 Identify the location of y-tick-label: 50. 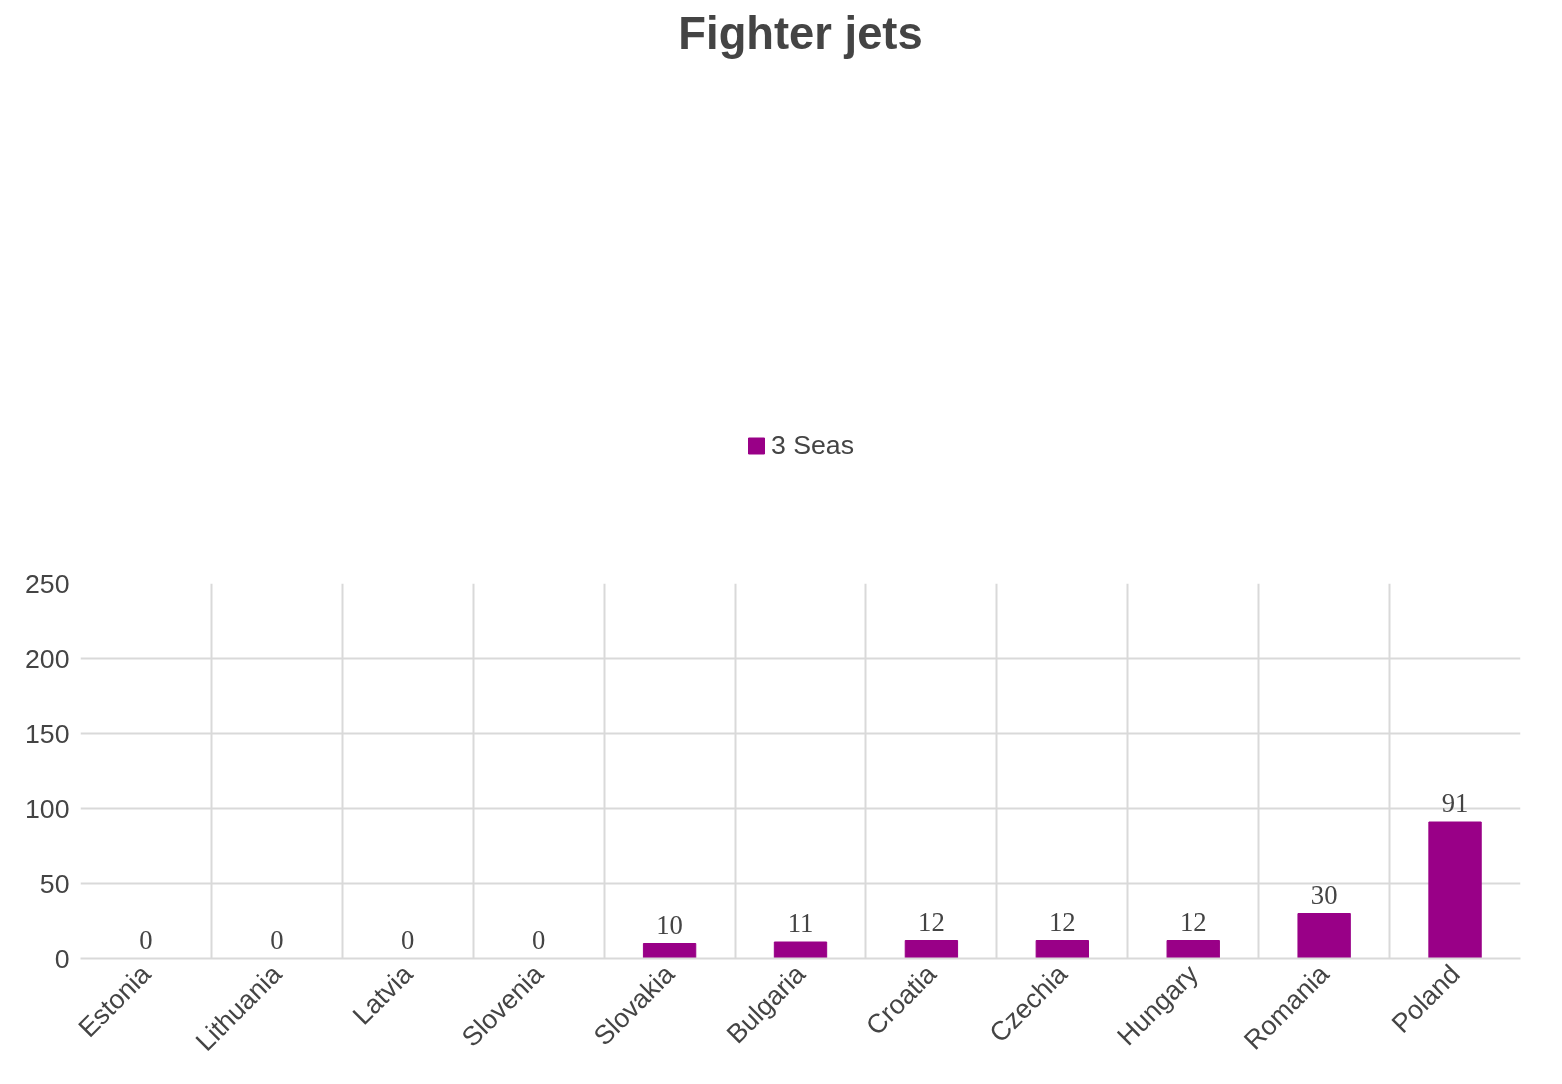
(54, 883).